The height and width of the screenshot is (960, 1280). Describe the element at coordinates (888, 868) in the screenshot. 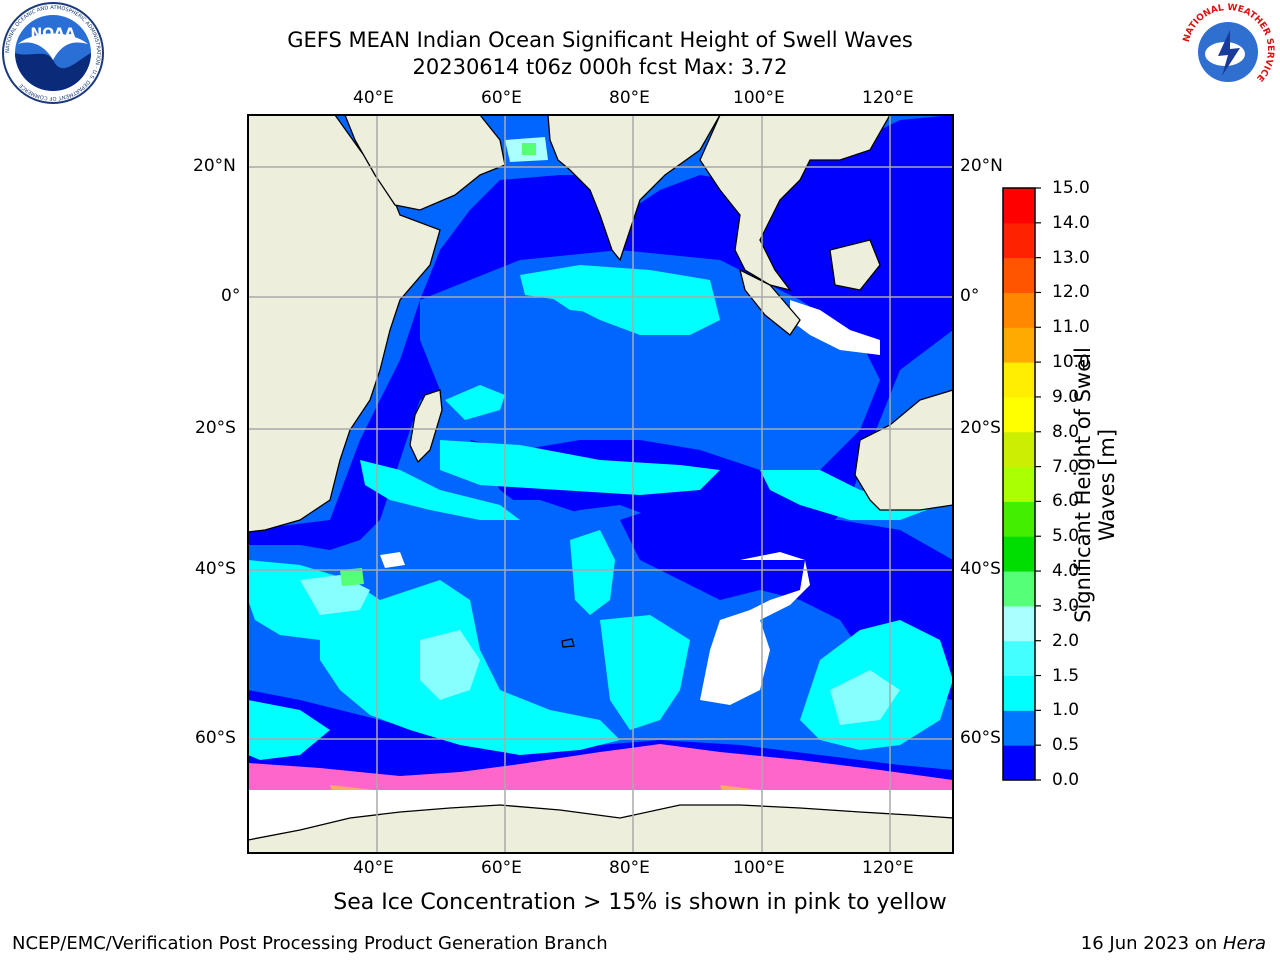

I see `lon-label-bottom: 120°E` at that location.